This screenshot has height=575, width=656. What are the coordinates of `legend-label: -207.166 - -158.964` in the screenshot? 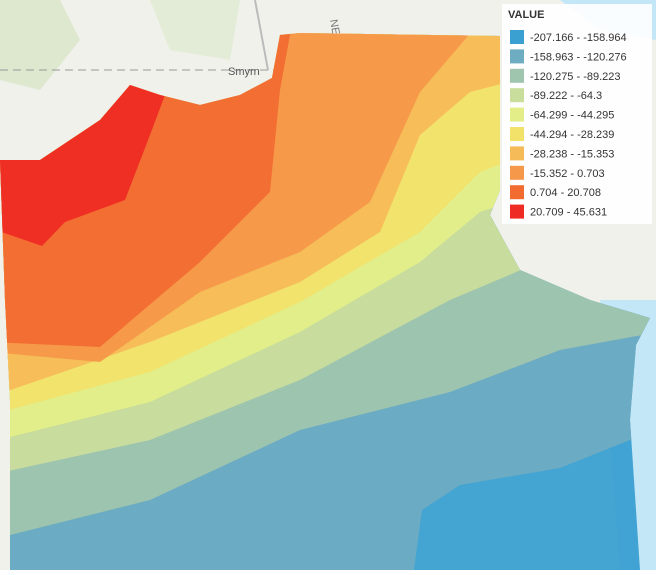 It's located at (578, 38).